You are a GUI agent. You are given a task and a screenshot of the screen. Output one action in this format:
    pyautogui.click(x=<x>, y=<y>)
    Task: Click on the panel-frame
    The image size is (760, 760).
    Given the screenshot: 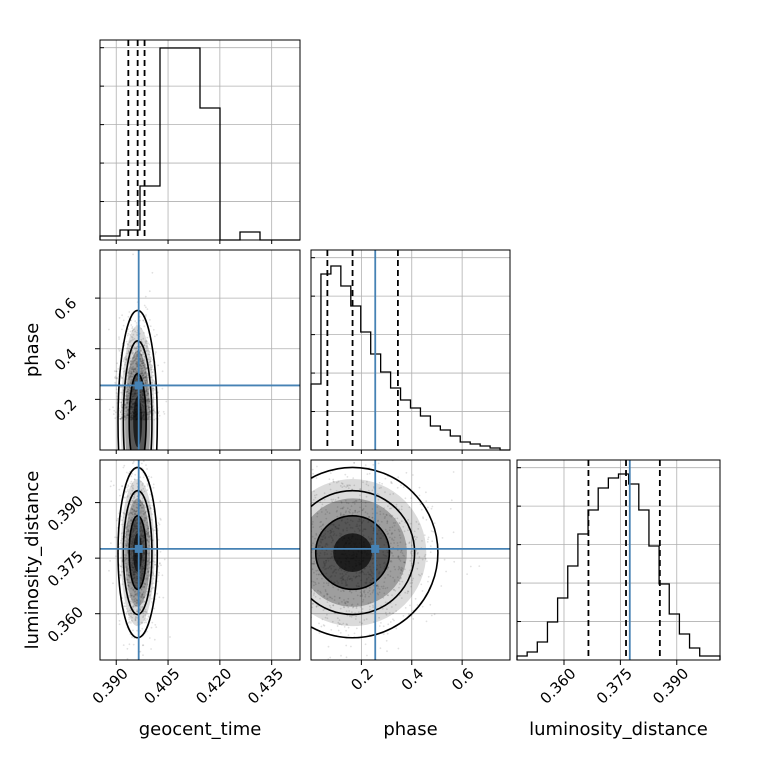 What is the action you would take?
    pyautogui.click(x=200, y=140)
    